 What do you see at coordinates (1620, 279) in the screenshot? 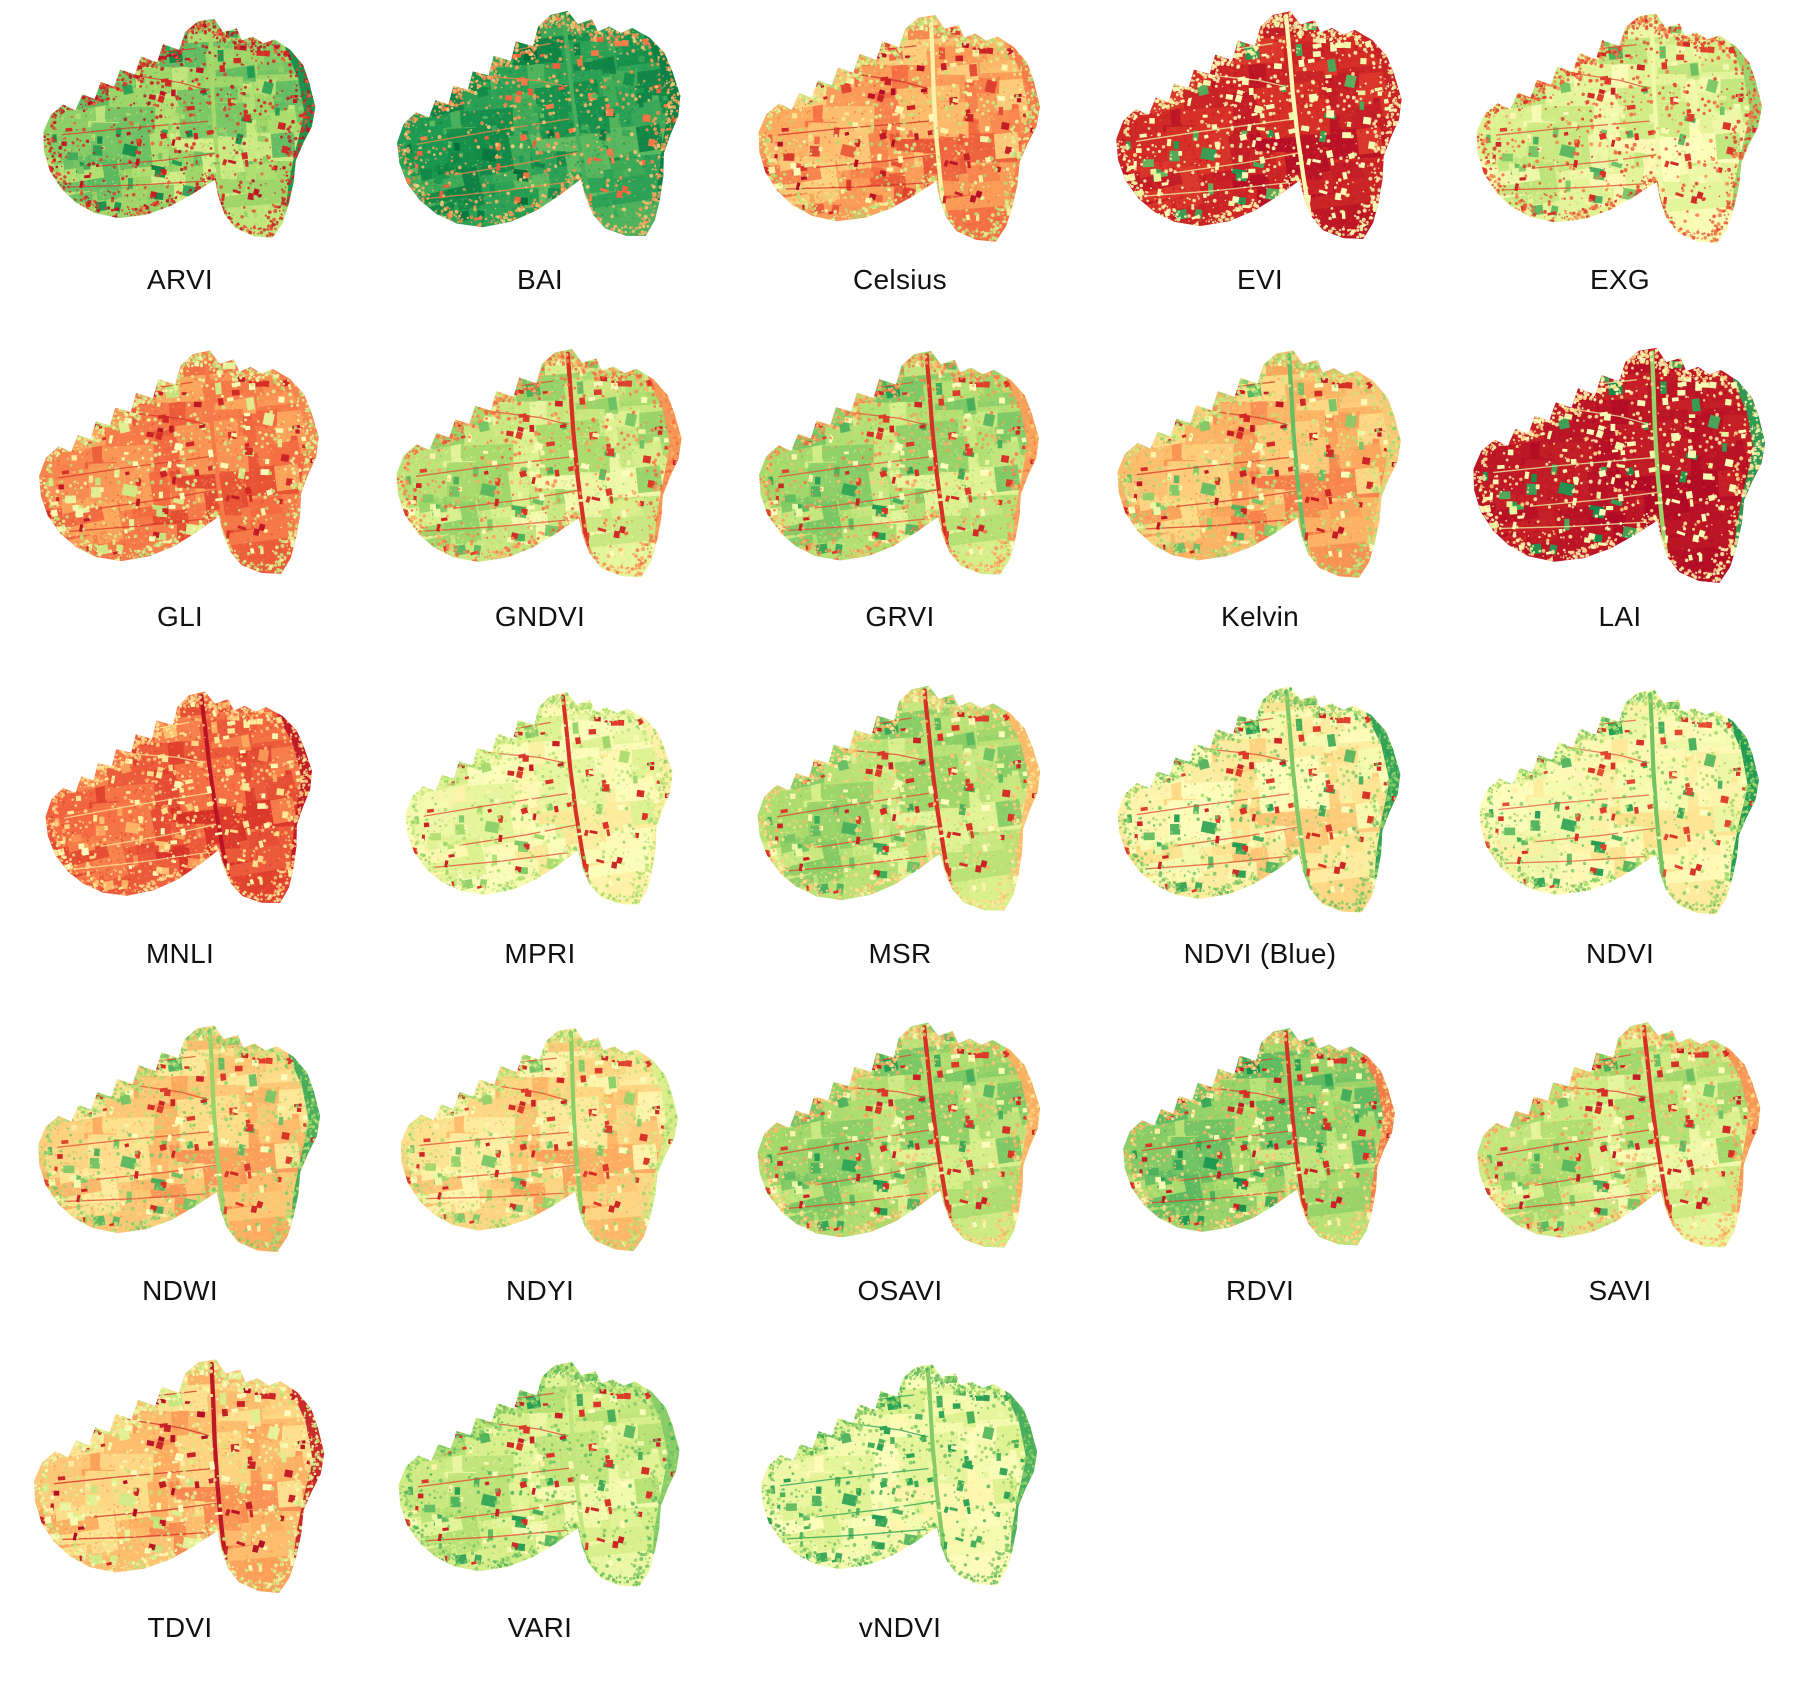
I see `index-map-label: EXG` at bounding box center [1620, 279].